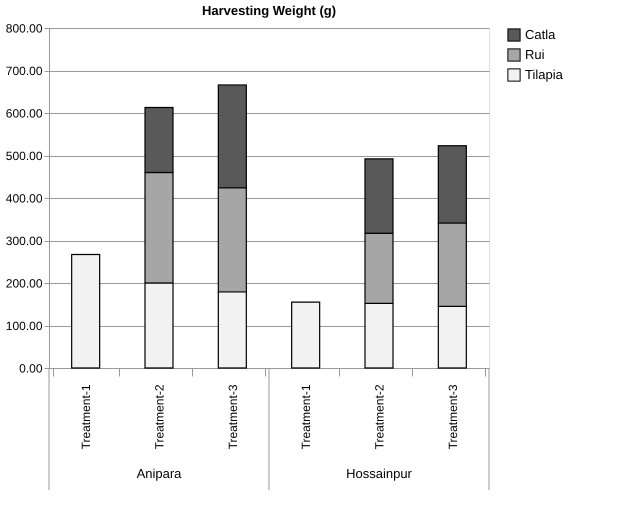  Describe the element at coordinates (24, 29) in the screenshot. I see `y-tick-label: 800.00` at that location.